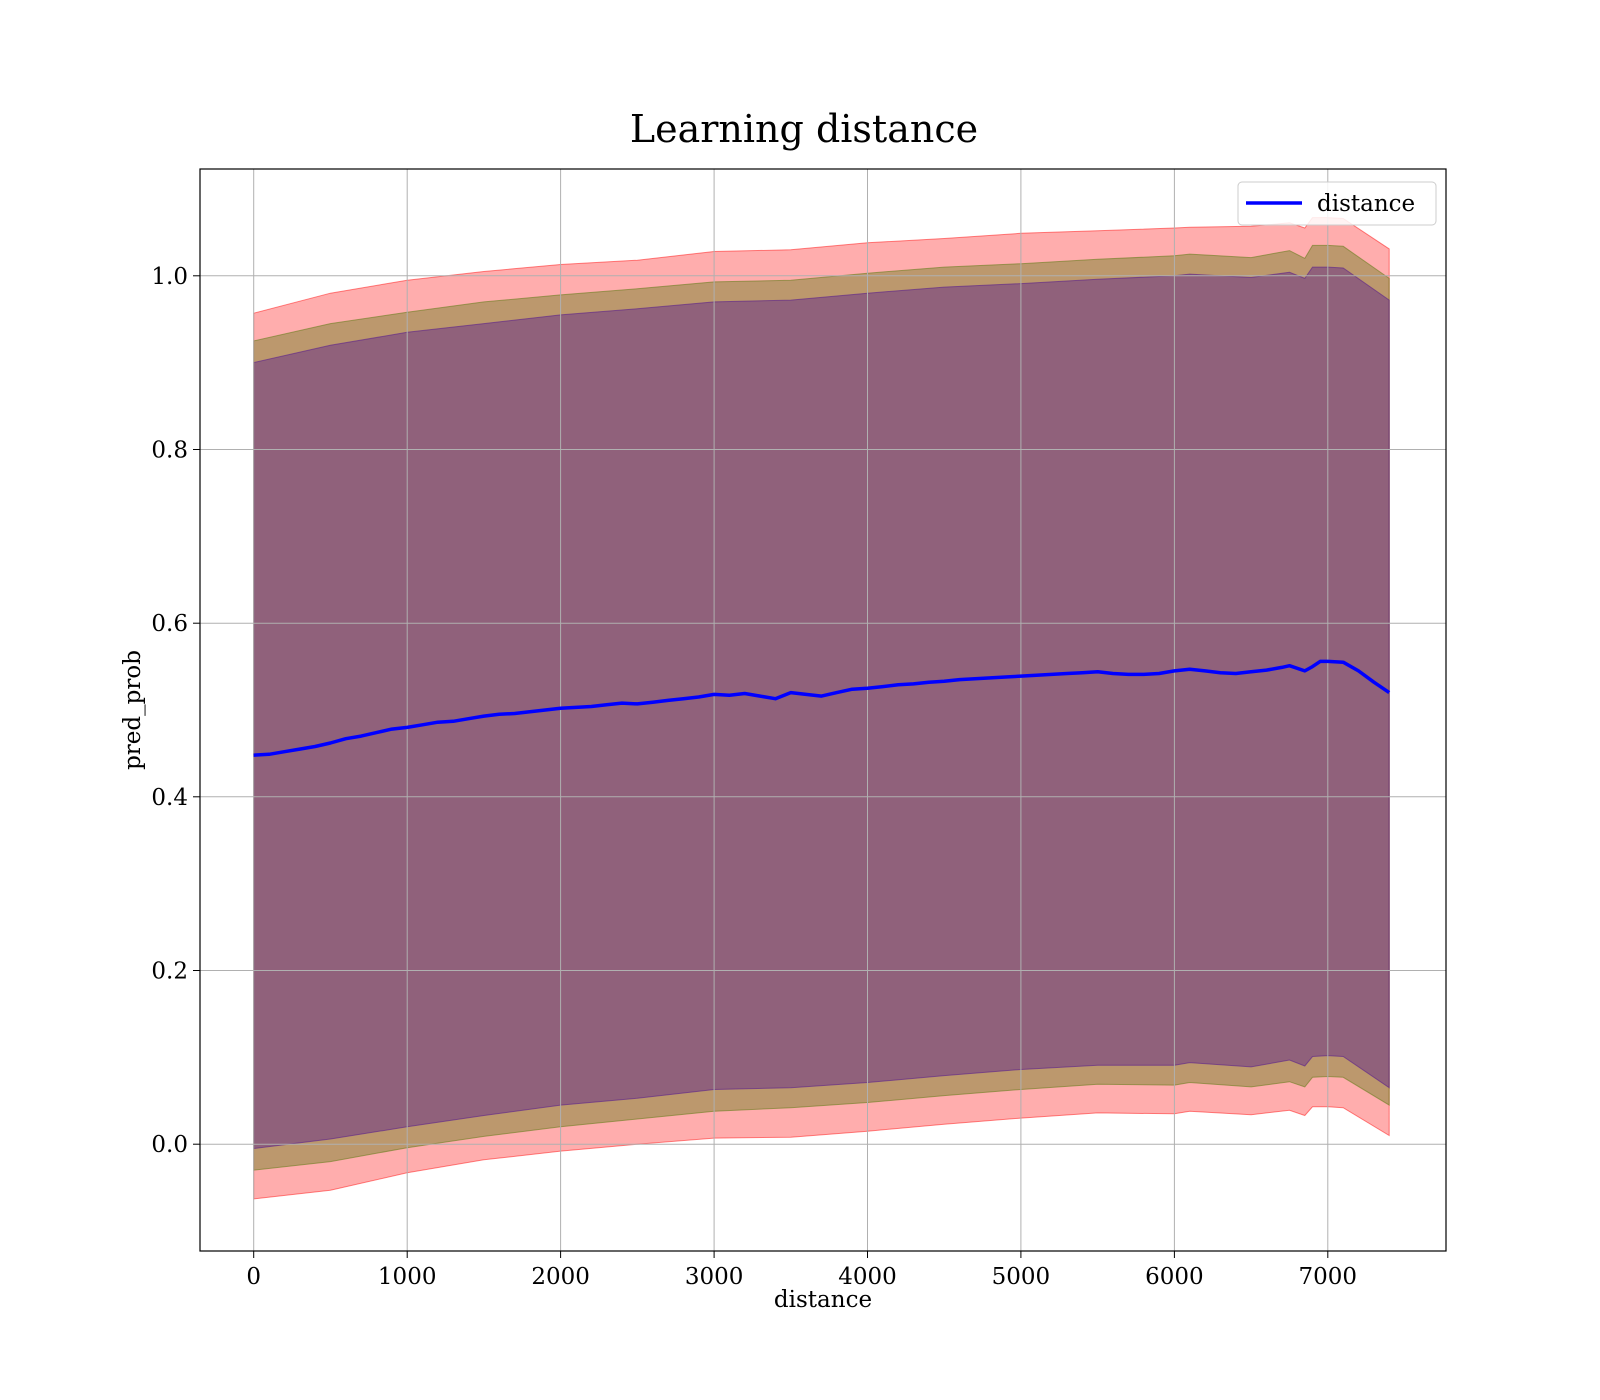  Describe the element at coordinates (804, 129) in the screenshot. I see `chart-title: Learning distance` at that location.